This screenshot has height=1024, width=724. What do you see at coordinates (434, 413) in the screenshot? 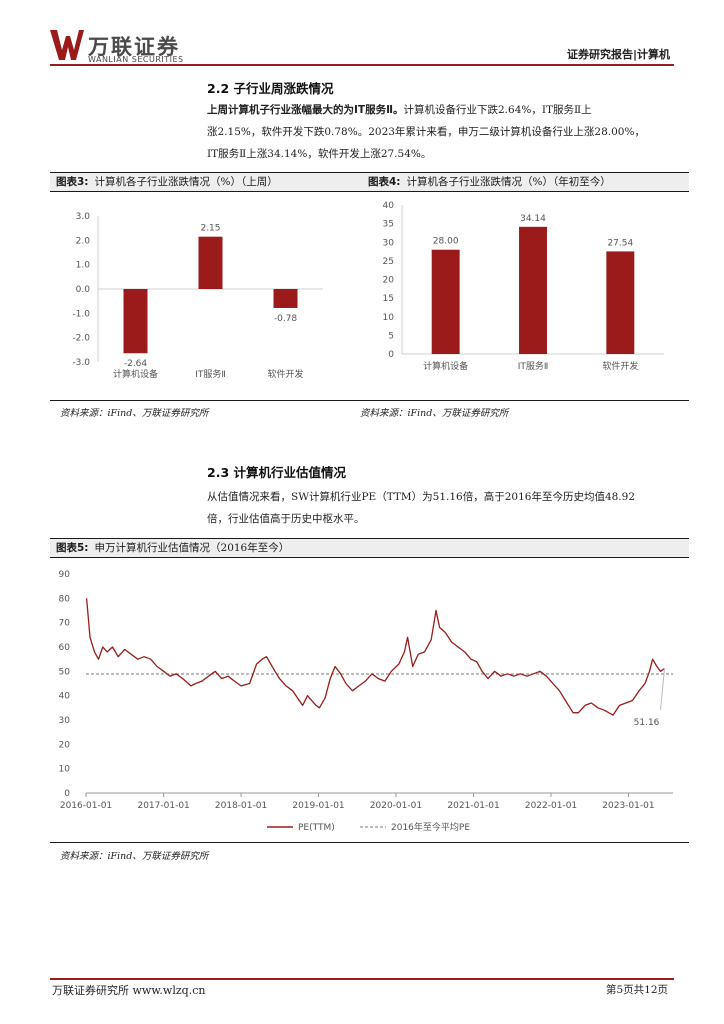
I see `figure-4-source: 资料来源：iFind、万联证券研究所` at bounding box center [434, 413].